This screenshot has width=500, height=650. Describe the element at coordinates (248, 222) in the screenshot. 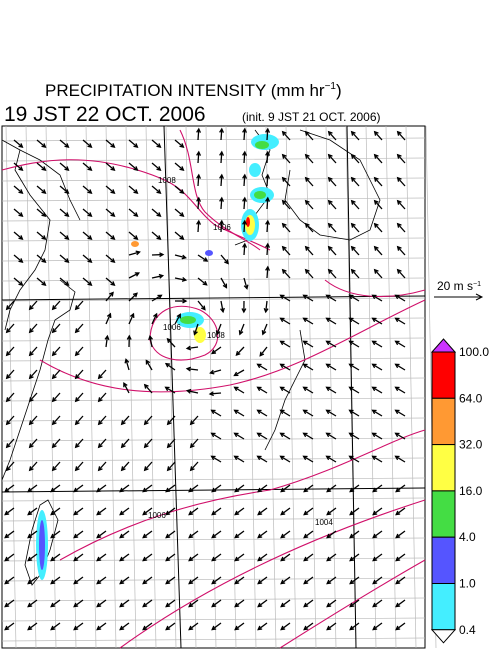

I see `precip-cell` at that location.